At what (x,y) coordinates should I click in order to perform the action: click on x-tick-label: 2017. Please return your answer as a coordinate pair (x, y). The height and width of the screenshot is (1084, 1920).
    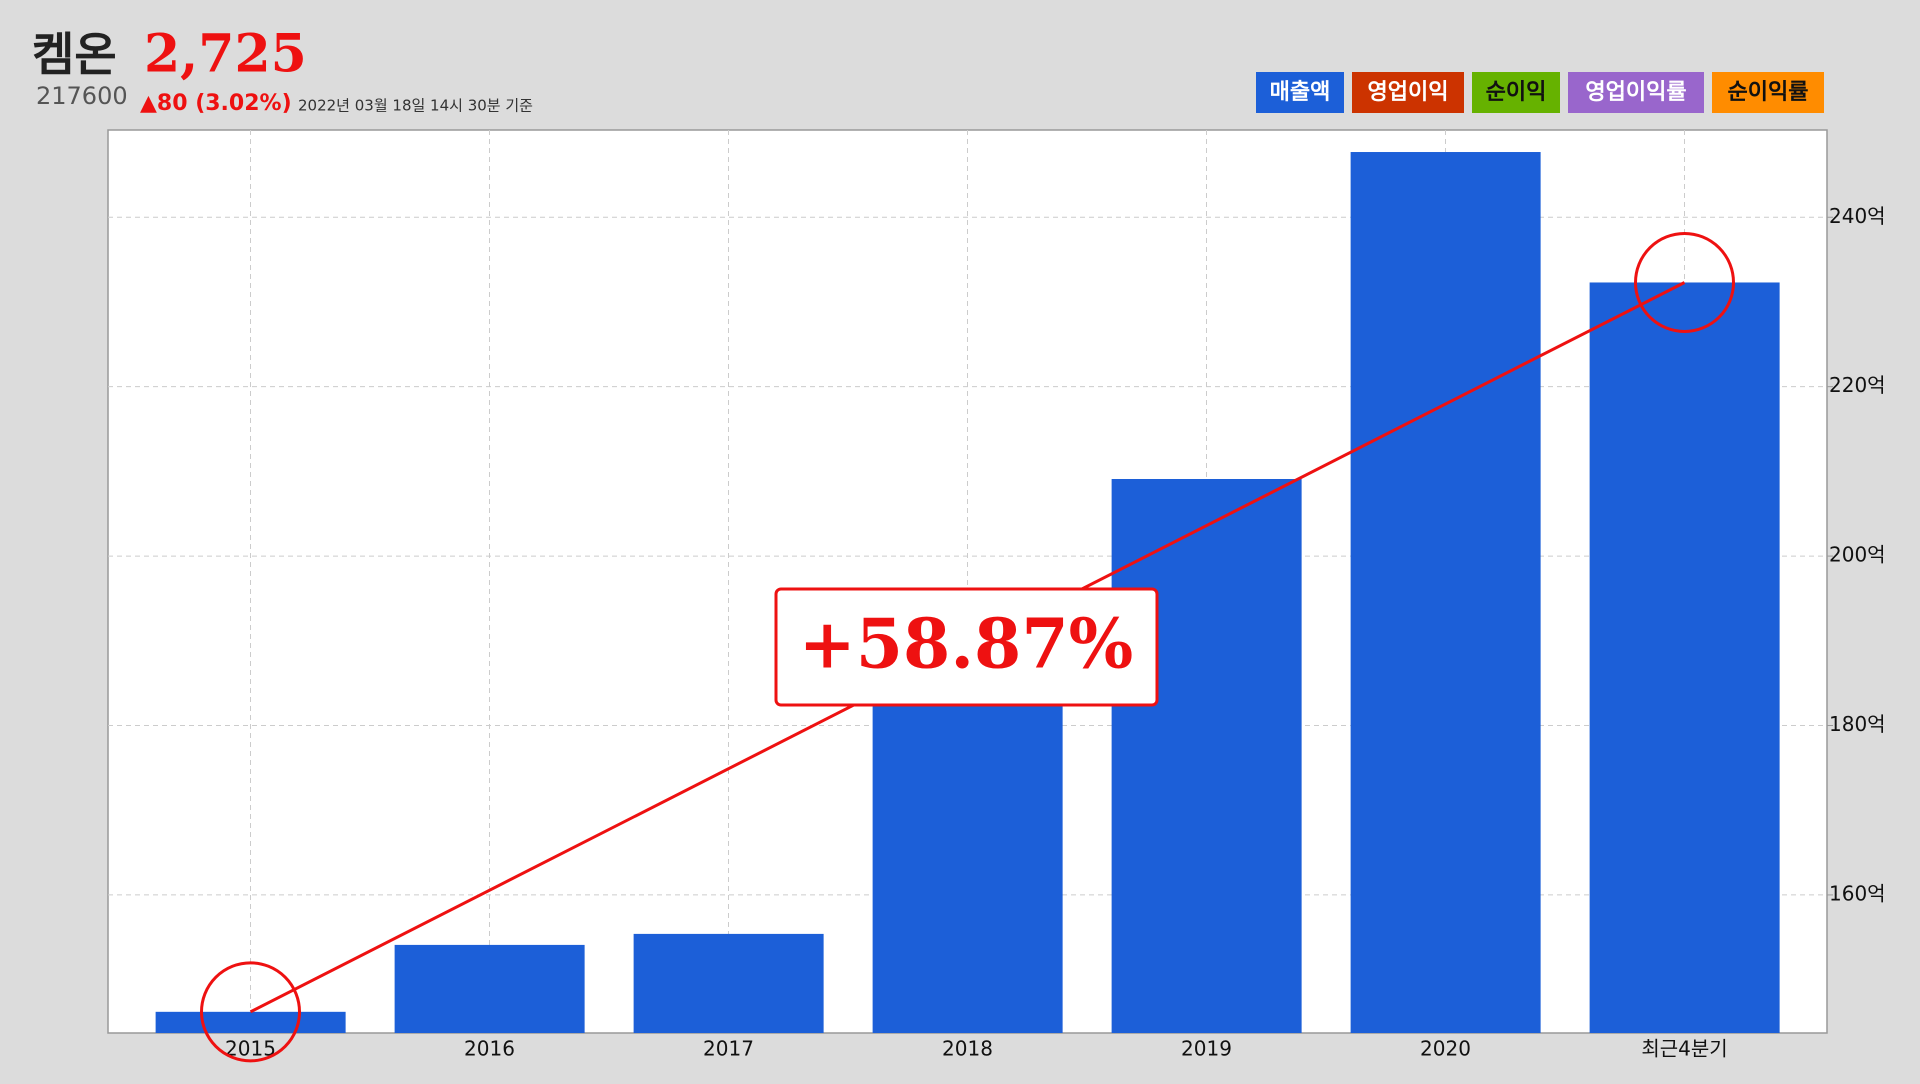
    Looking at the image, I should click on (728, 1049).